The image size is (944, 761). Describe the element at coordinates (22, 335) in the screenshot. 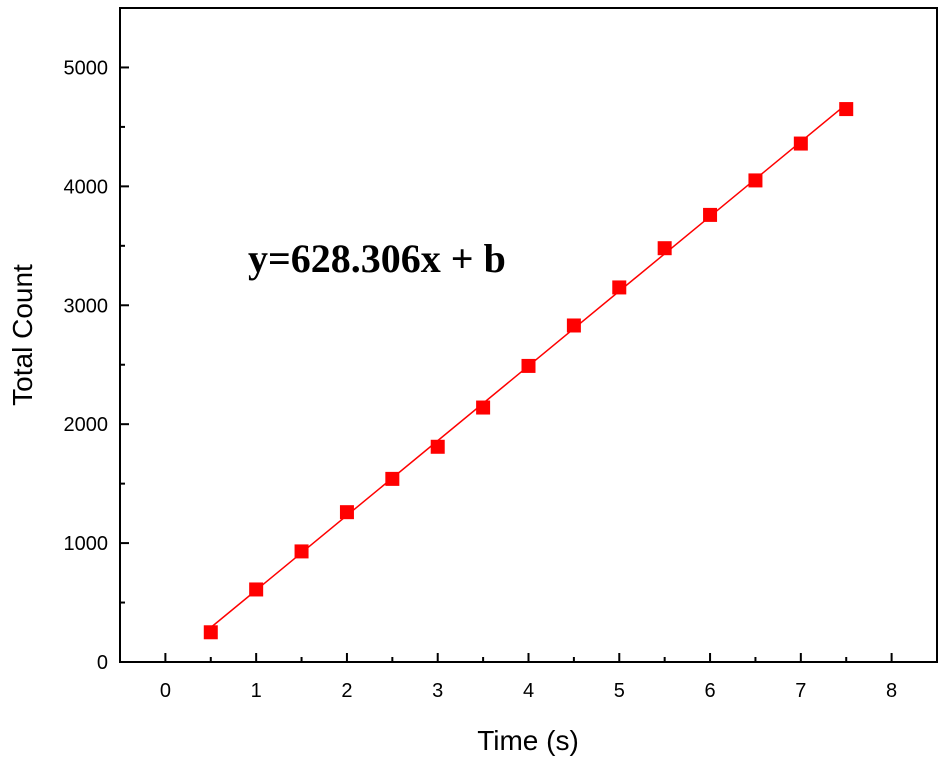

I see `y-axis-title: Total Count` at that location.